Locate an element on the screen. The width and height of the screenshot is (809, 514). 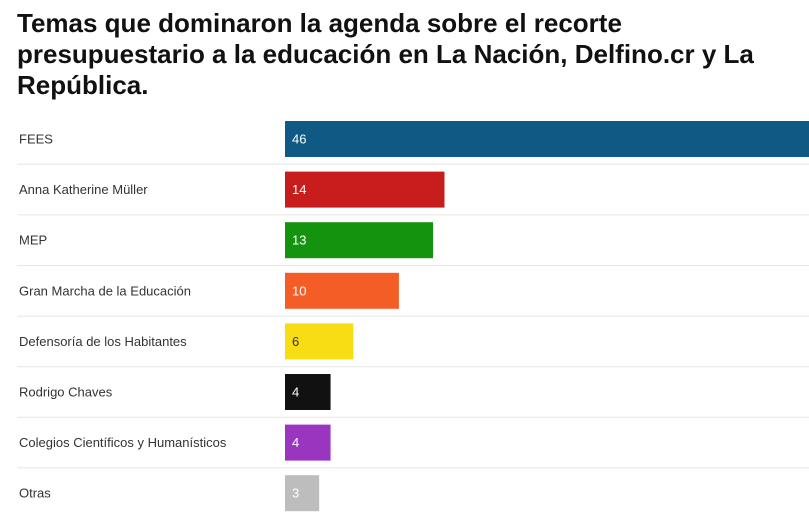
data-label: 3 is located at coordinates (295, 493).